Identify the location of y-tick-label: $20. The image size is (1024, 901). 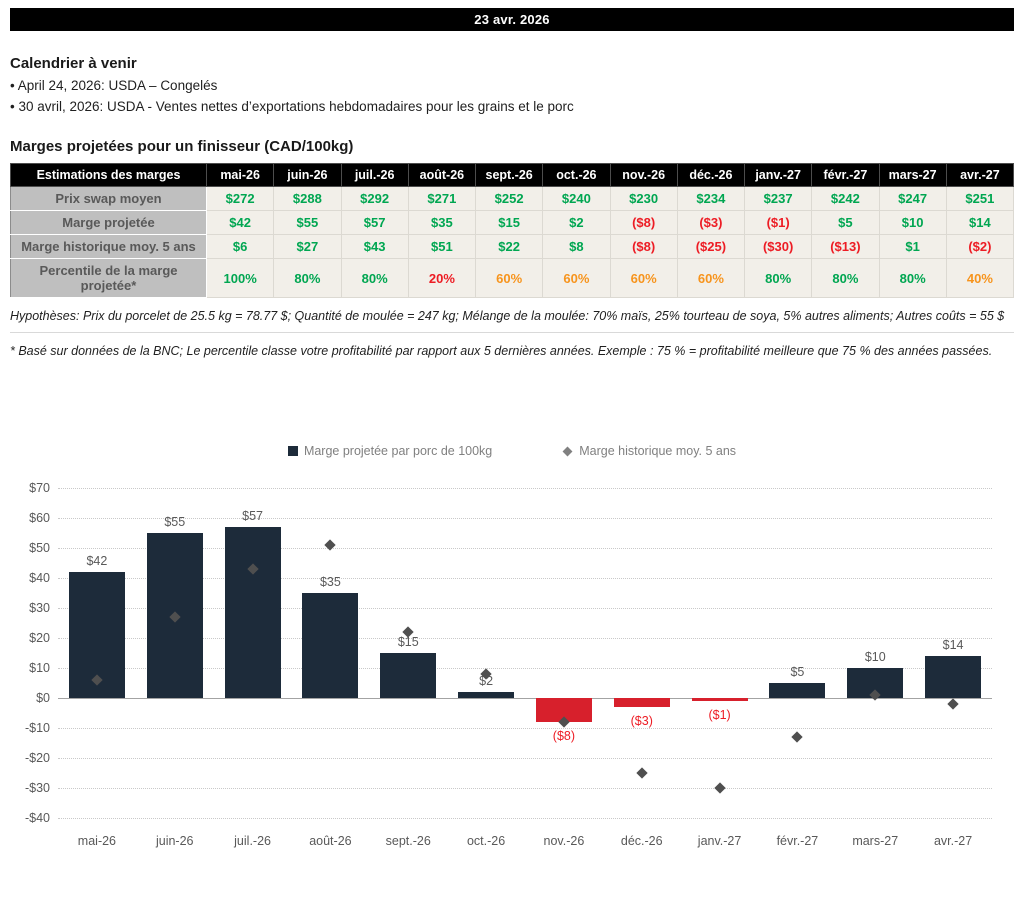
(39, 638).